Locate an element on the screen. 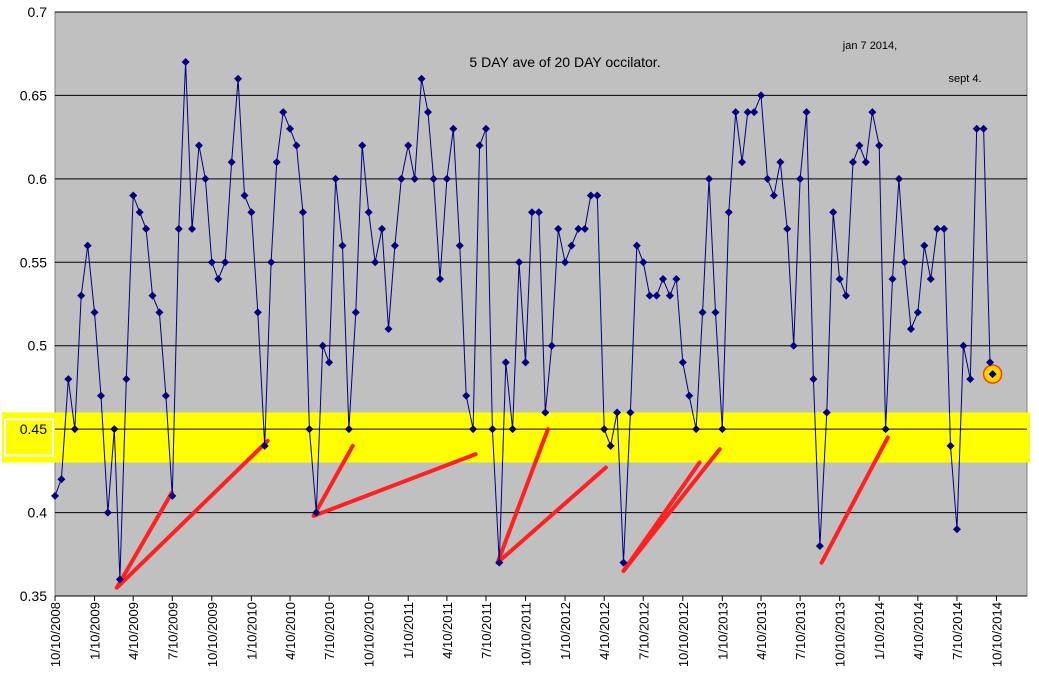  x-tick-label: 10/10/2012 is located at coordinates (683, 634).